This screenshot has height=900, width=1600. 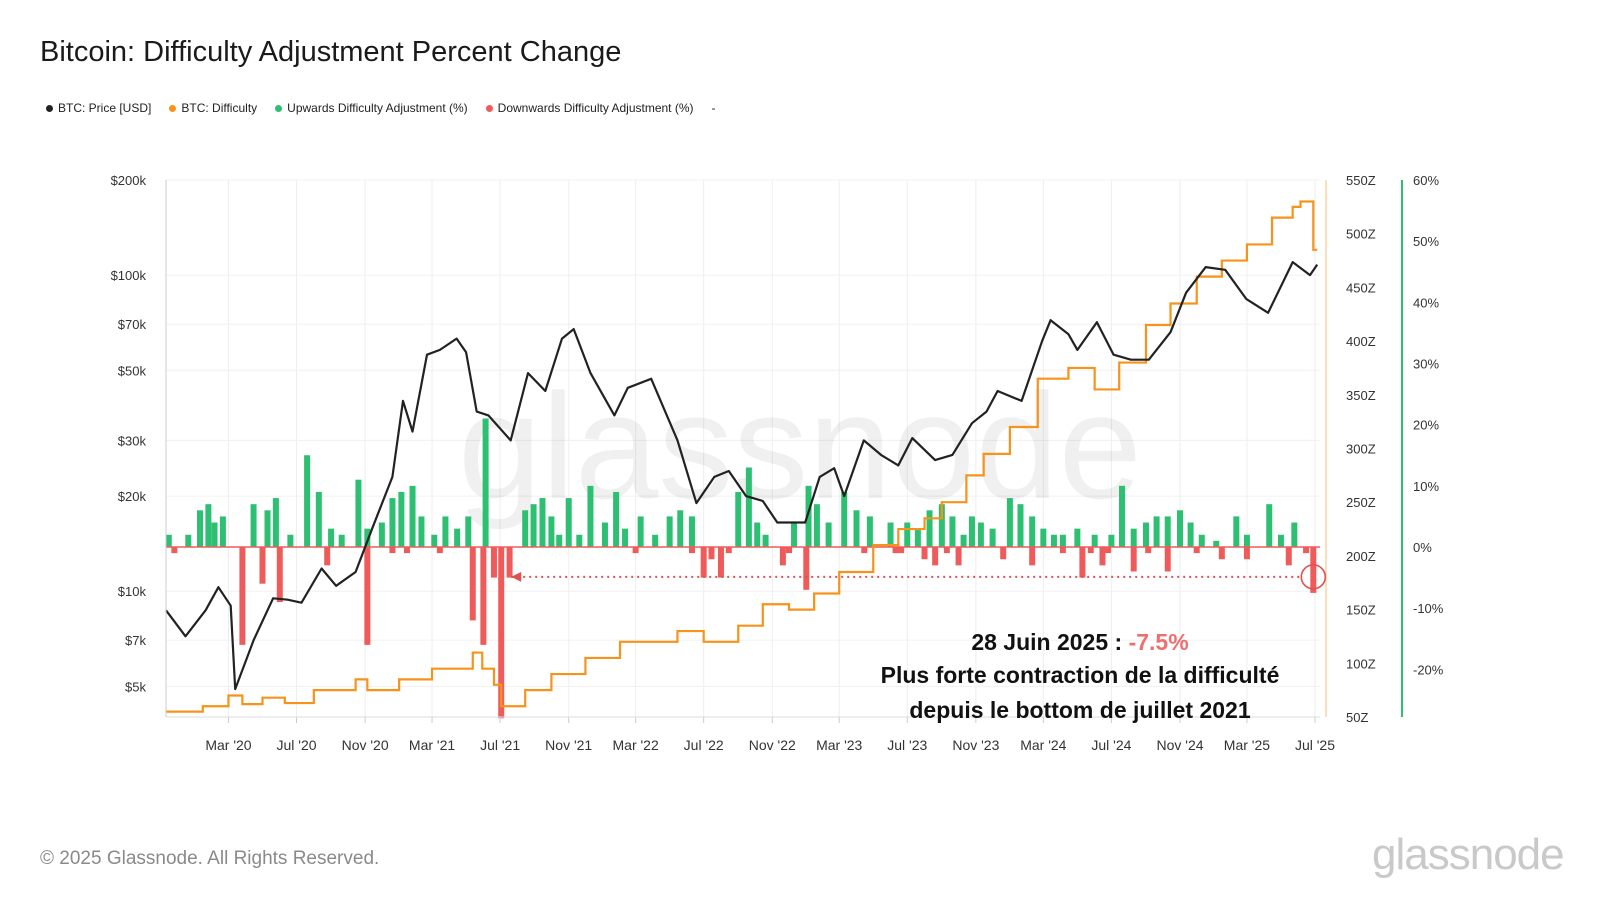 What do you see at coordinates (1111, 745) in the screenshot?
I see `x-tick-label: Jul '24` at bounding box center [1111, 745].